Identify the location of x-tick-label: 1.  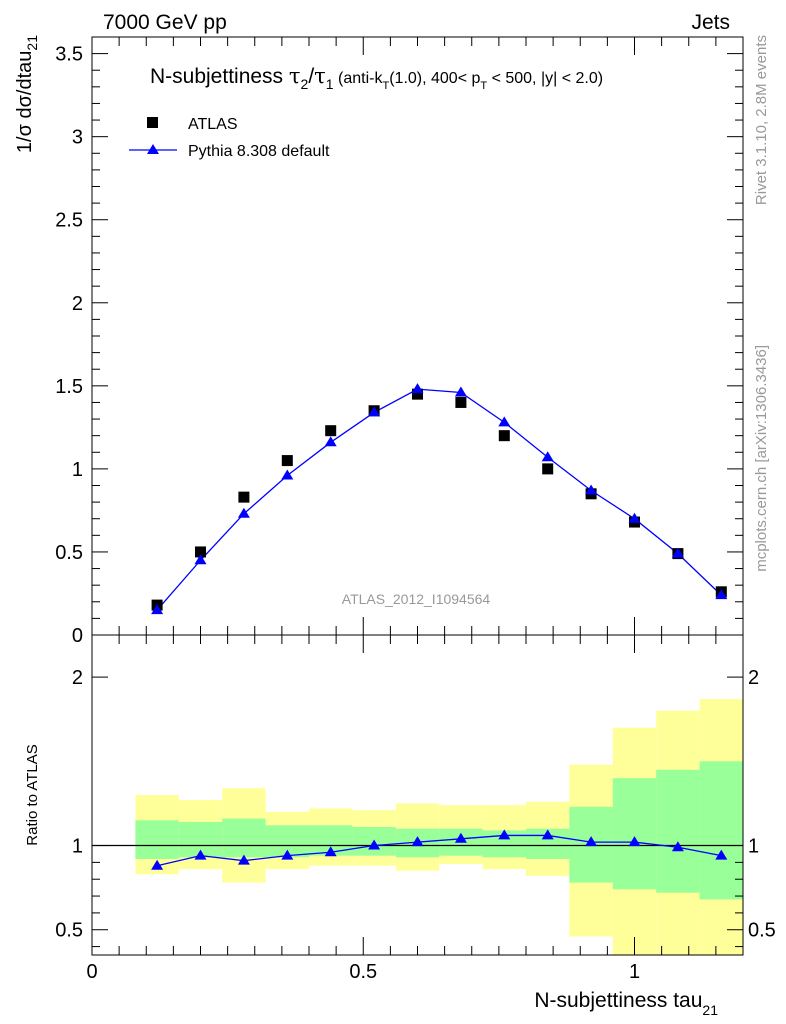
(634, 972).